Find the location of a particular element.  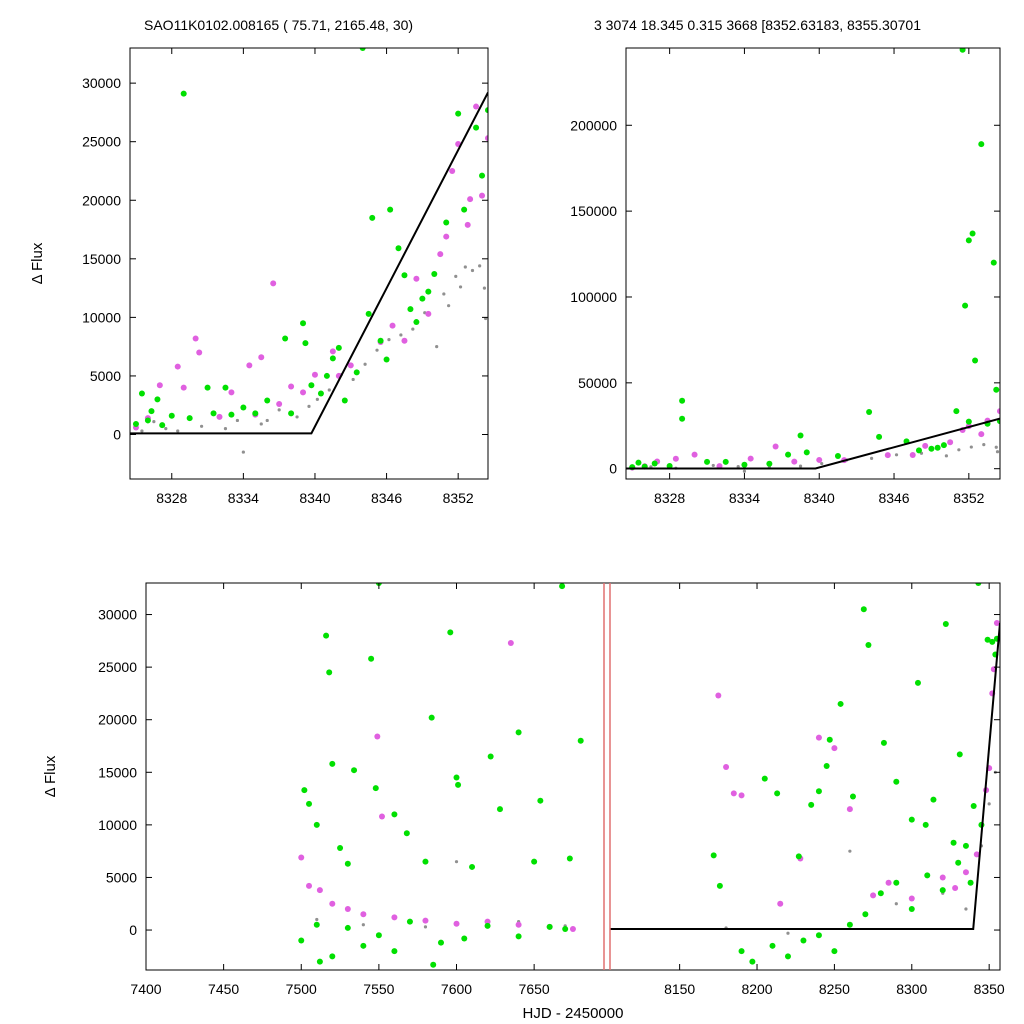

zoom-right-ytick-label: 150000 is located at coordinates (593, 211).